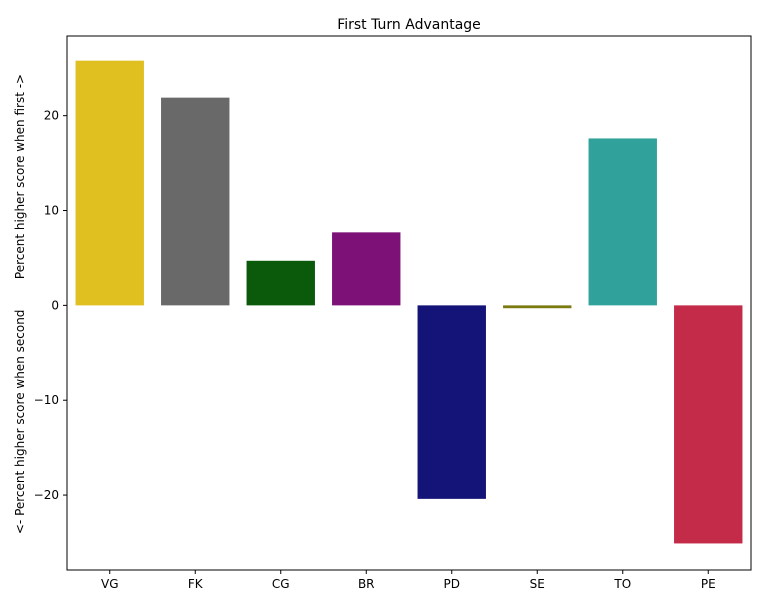 This screenshot has width=776, height=609. Describe the element at coordinates (708, 584) in the screenshot. I see `x-tick-label: PE` at that location.